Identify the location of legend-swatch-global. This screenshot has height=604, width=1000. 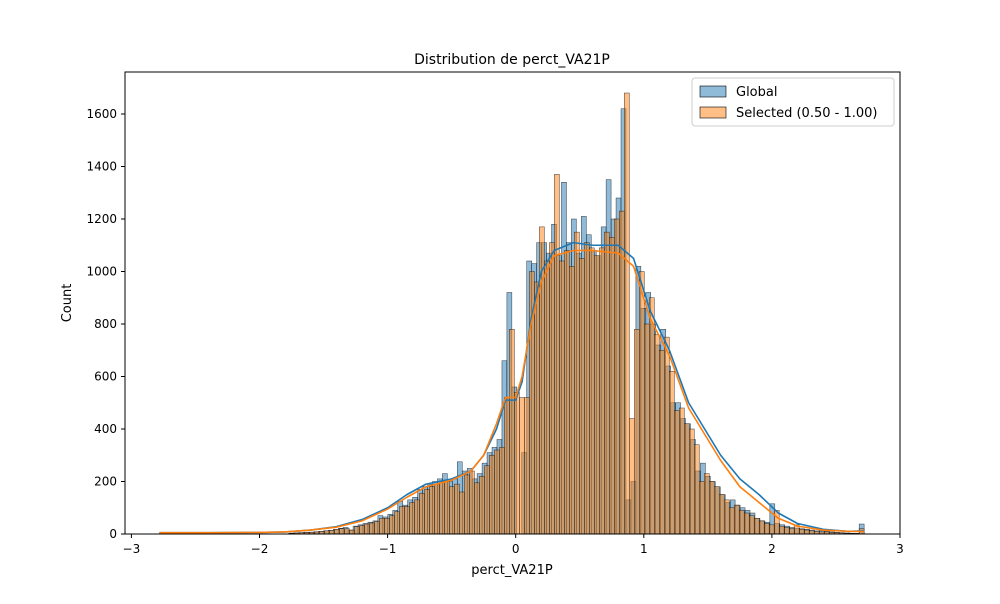
(713, 91).